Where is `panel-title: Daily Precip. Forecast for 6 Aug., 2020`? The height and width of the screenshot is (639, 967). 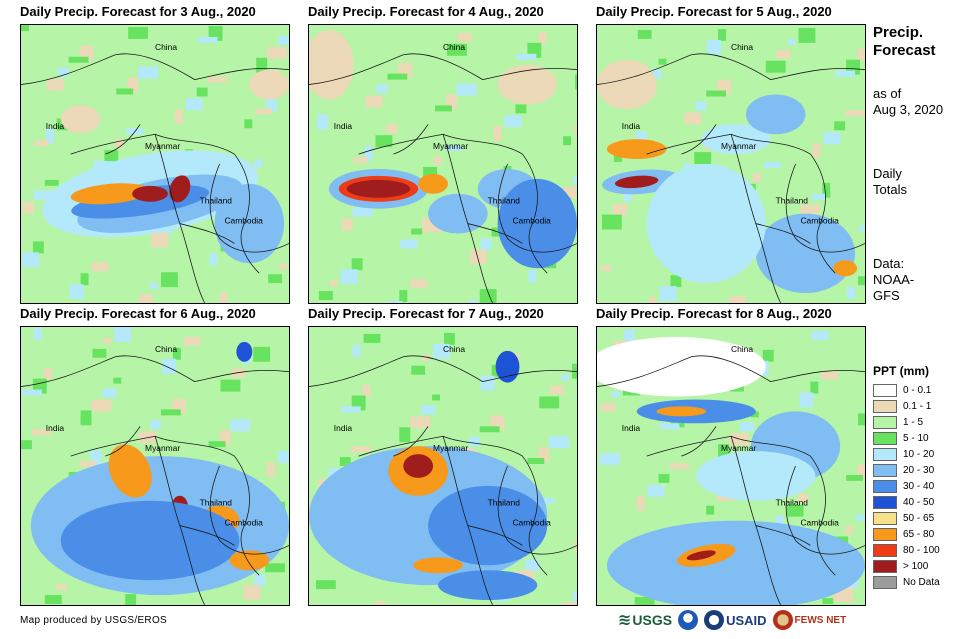 panel-title: Daily Precip. Forecast for 6 Aug., 2020 is located at coordinates (138, 313).